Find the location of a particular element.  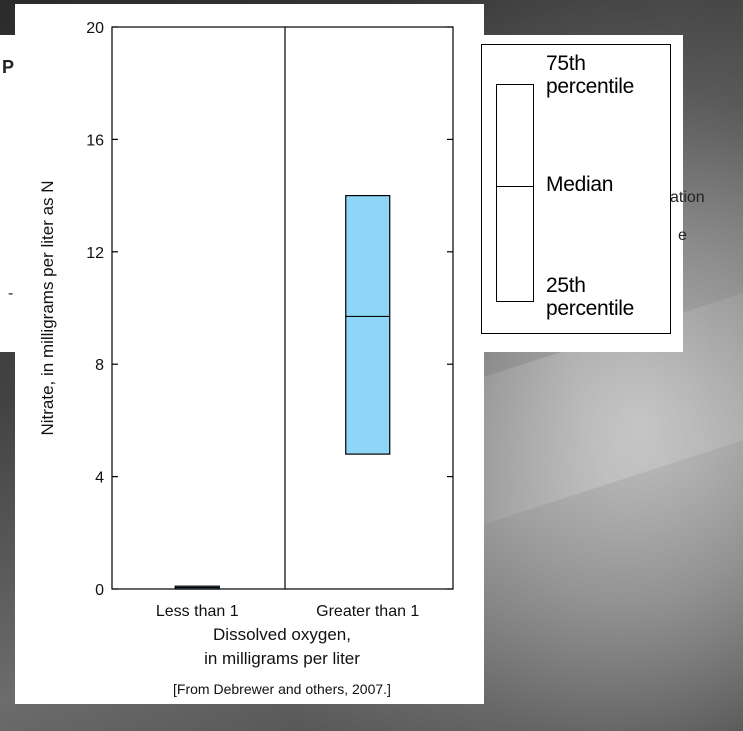

legend-25th-label-line2: percentile is located at coordinates (590, 308).